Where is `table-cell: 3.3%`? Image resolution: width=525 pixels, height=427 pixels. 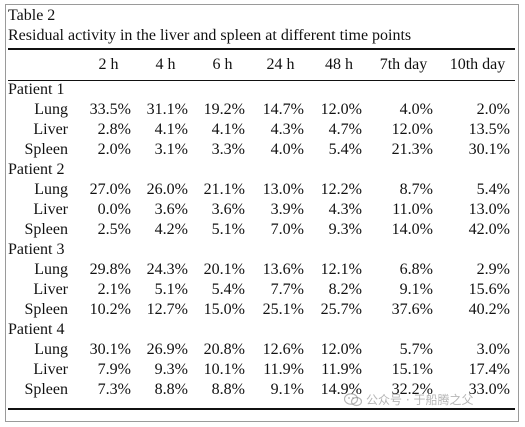
table-cell: 3.3% is located at coordinates (228, 149).